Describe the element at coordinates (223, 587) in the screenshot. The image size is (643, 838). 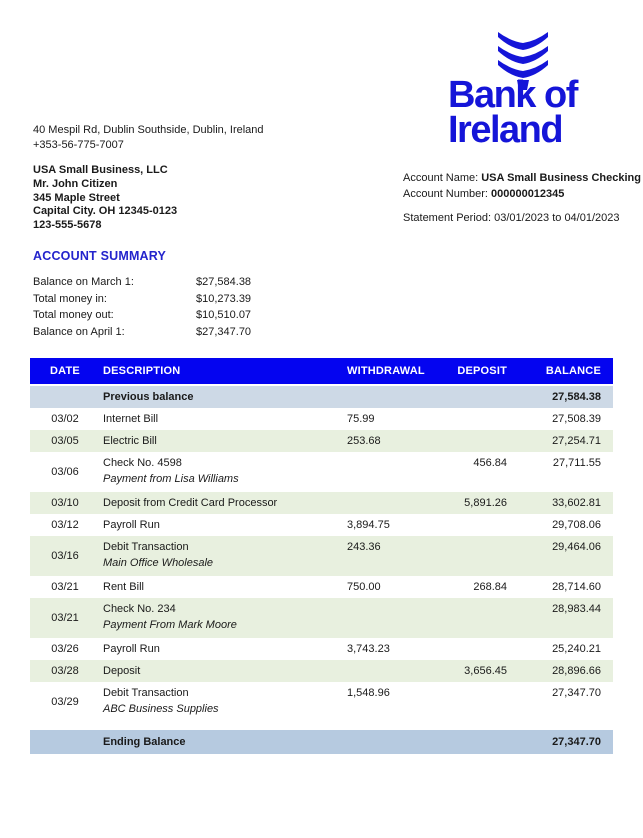
I see `cell-description: Rent Bill` at that location.